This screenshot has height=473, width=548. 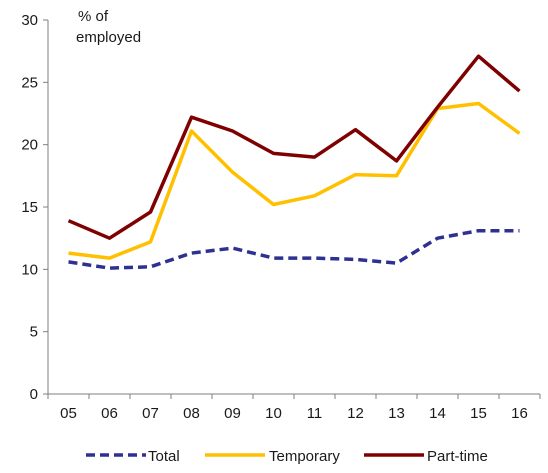 What do you see at coordinates (108, 37) in the screenshot?
I see `y-unit-label-line: employed` at bounding box center [108, 37].